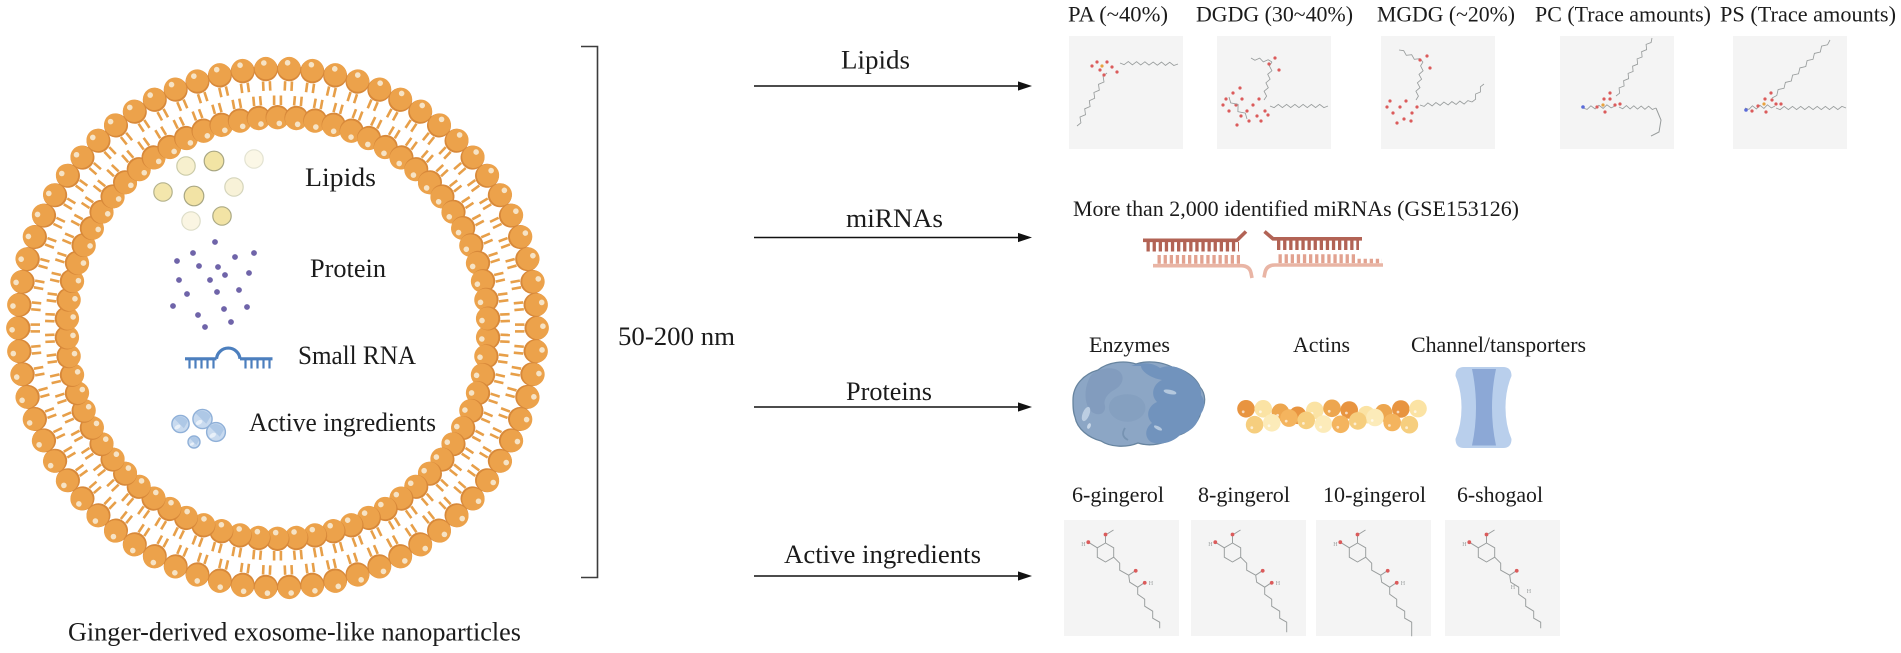 The height and width of the screenshot is (653, 1901). What do you see at coordinates (894, 218) in the screenshot?
I see `svg-text: miRNAs` at bounding box center [894, 218].